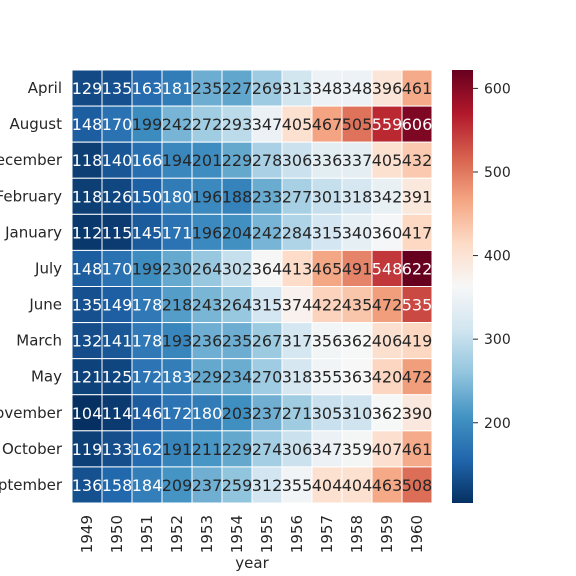 This screenshot has width=576, height=576. I want to click on cell-value-label: 135, so click(117, 88).